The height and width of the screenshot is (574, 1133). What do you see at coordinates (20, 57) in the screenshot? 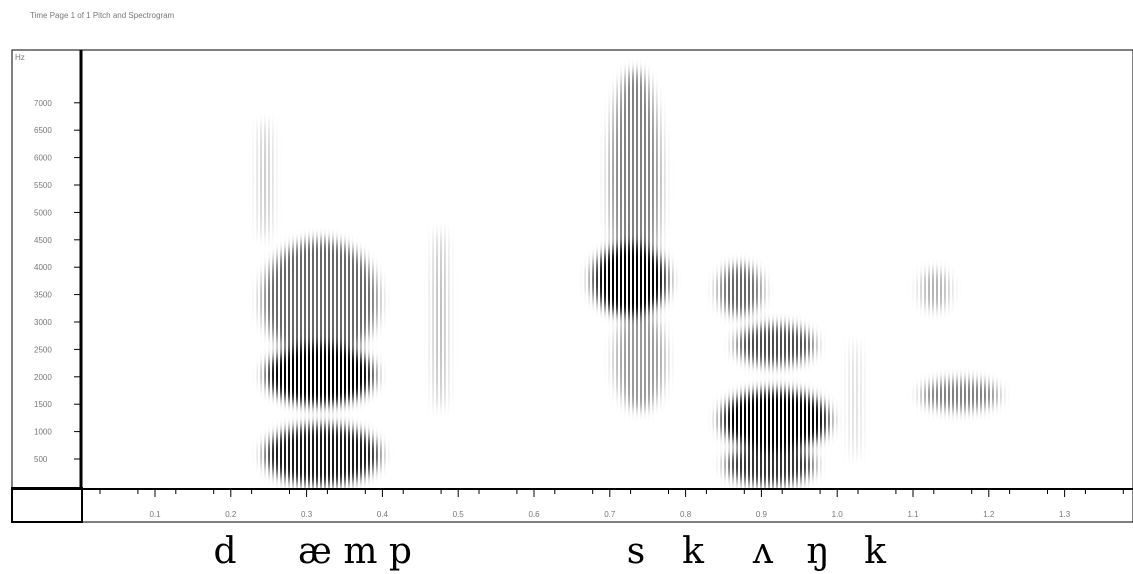
I see `y-unit: Hz` at bounding box center [20, 57].